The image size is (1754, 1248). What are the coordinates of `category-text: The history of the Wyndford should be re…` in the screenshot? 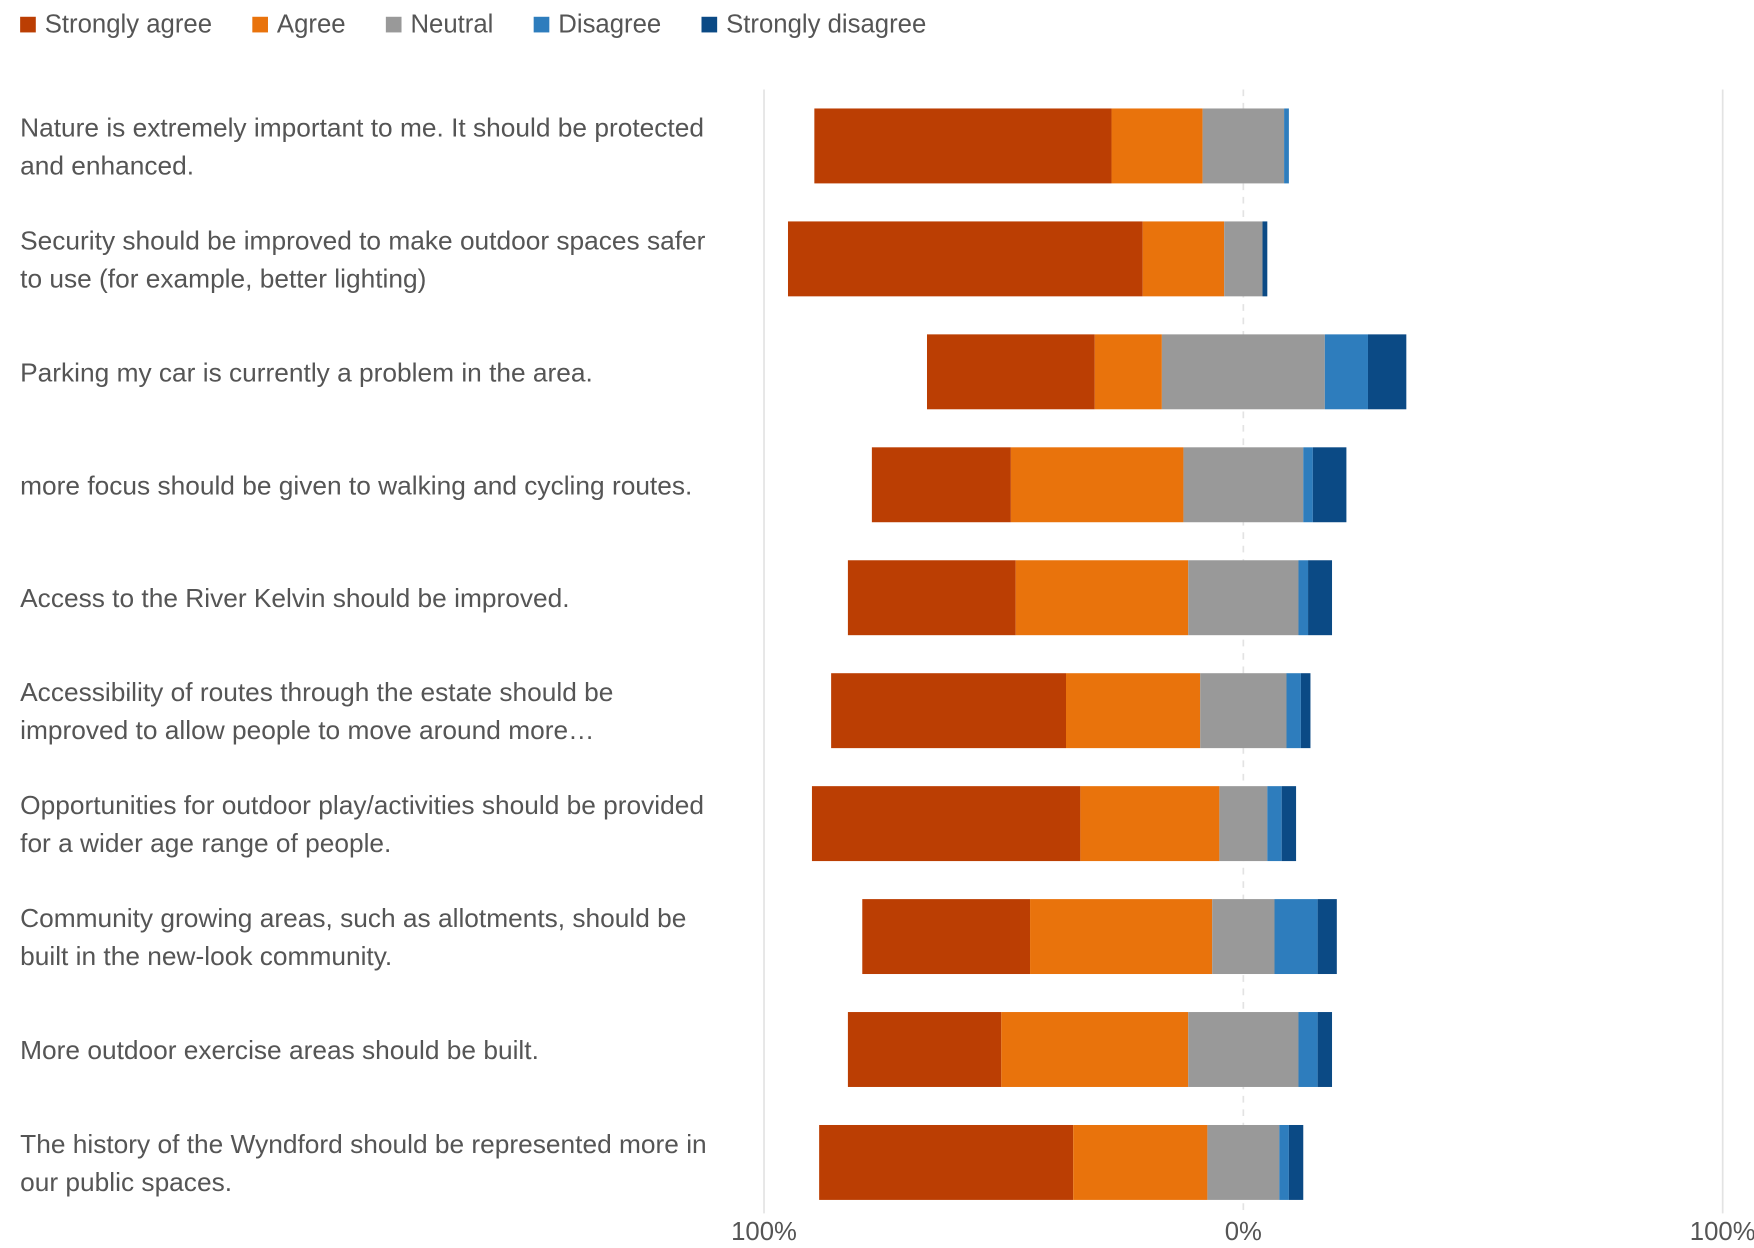 It's located at (363, 1162).